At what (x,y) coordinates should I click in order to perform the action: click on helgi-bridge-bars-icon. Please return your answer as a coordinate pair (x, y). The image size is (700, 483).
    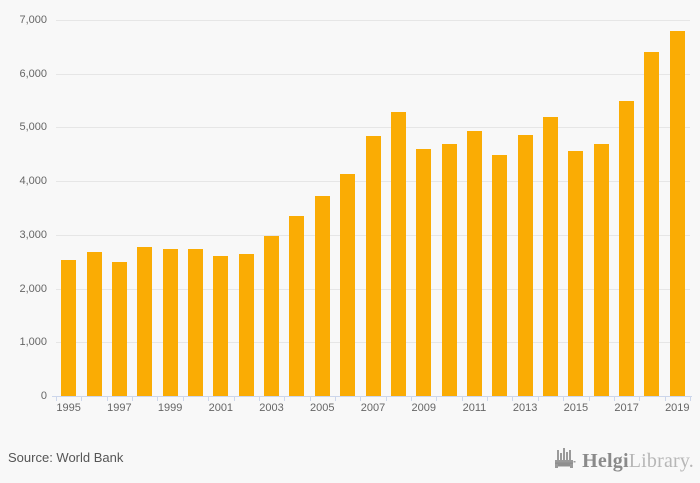
    Looking at the image, I should click on (565, 461).